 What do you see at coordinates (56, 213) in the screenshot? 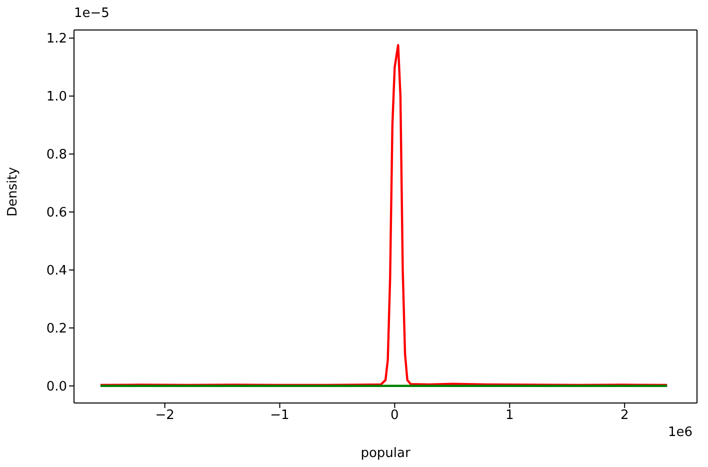
I see `y-tick-label: 0.6` at bounding box center [56, 213].